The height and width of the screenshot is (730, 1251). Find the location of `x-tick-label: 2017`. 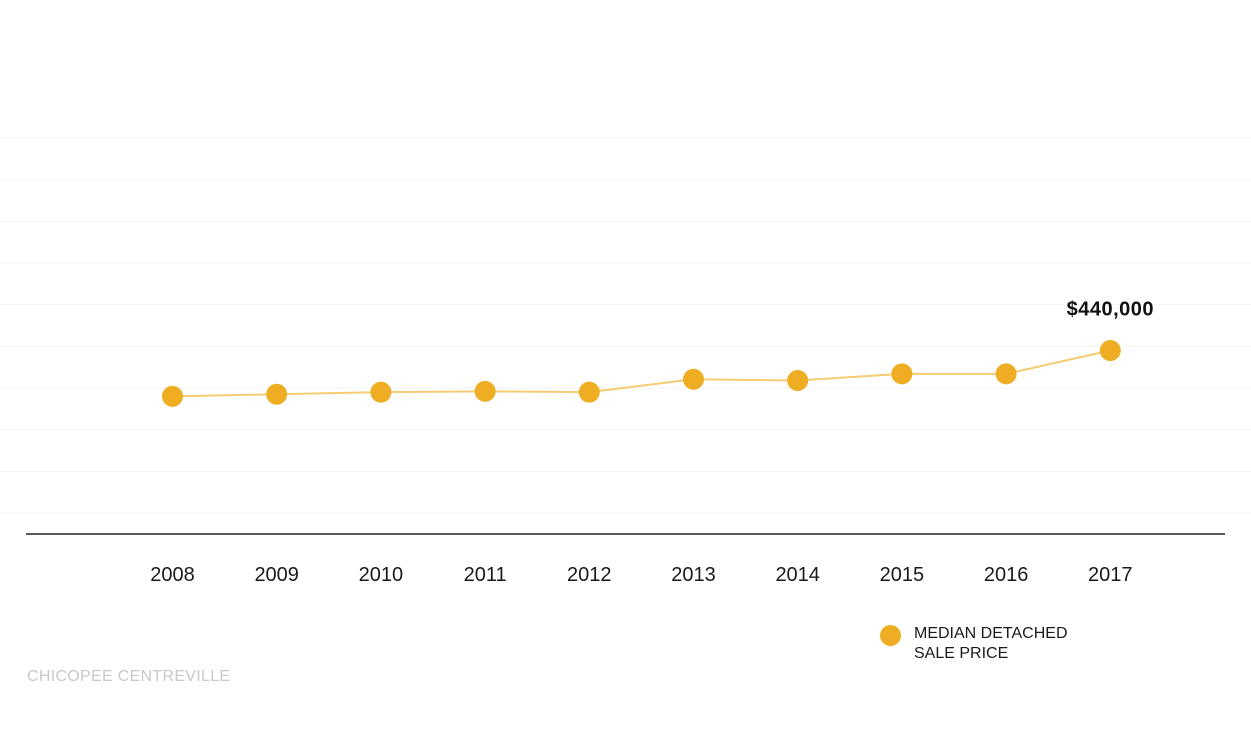

x-tick-label: 2017 is located at coordinates (1110, 575).